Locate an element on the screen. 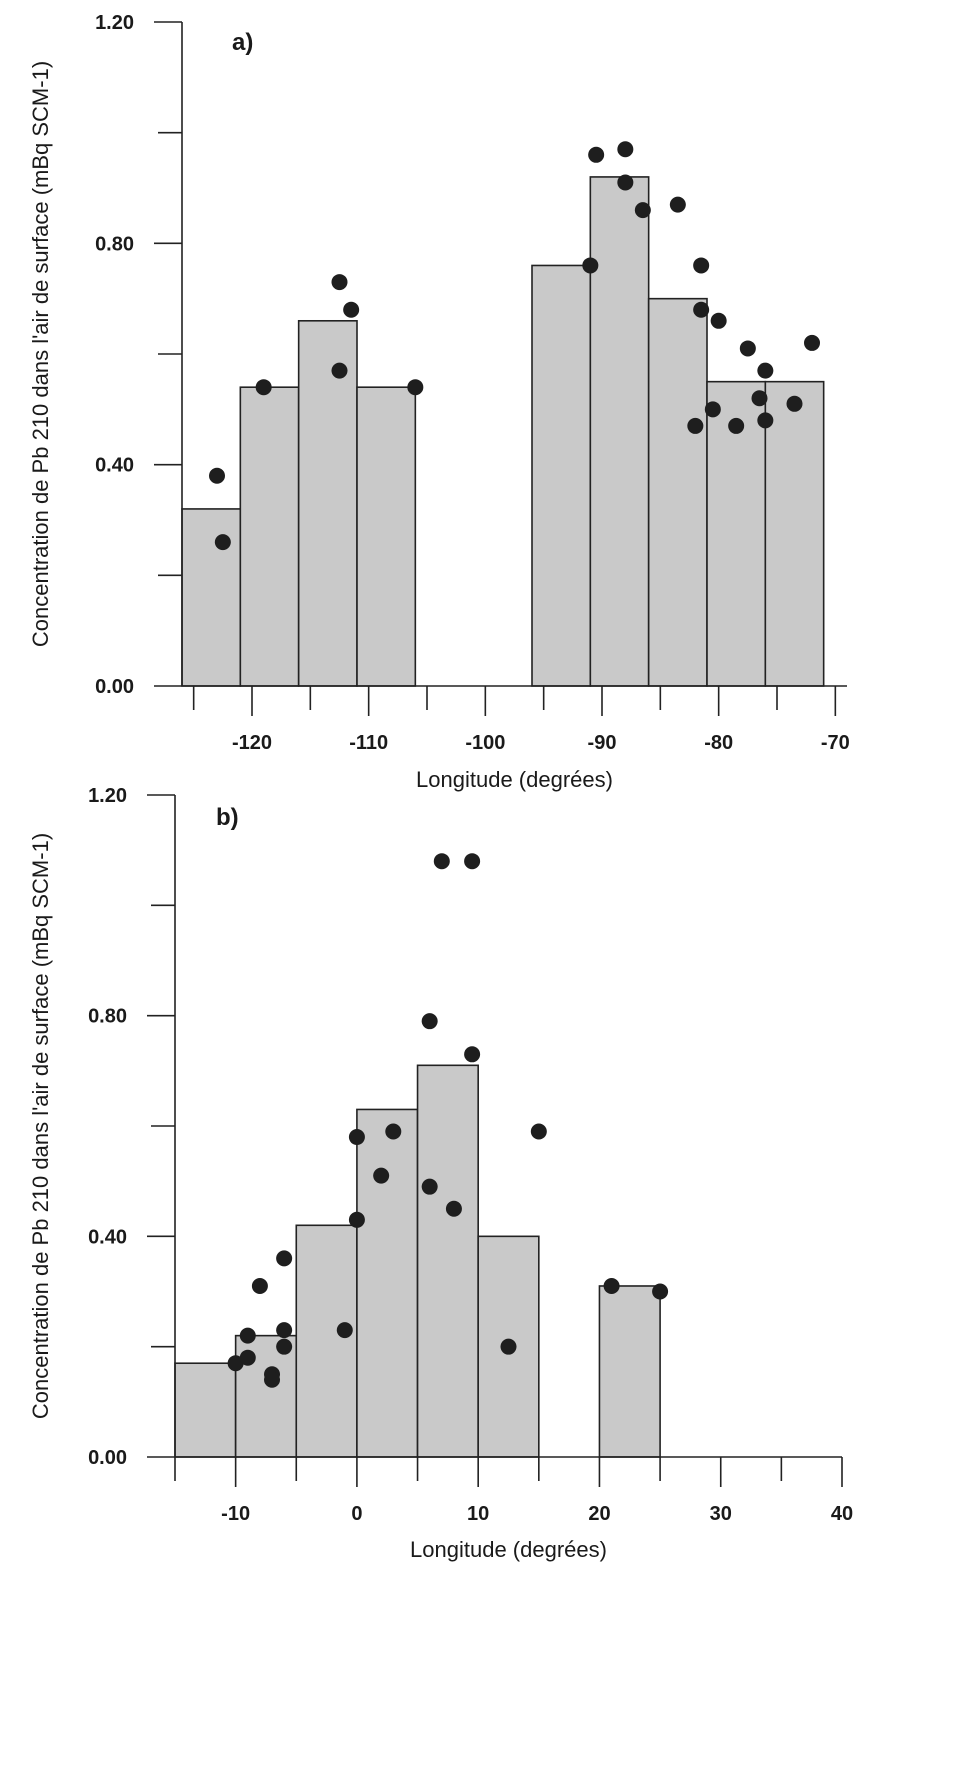 The width and height of the screenshot is (976, 1767). panel-a-y-tick-label-0: 0.00 is located at coordinates (114, 687).